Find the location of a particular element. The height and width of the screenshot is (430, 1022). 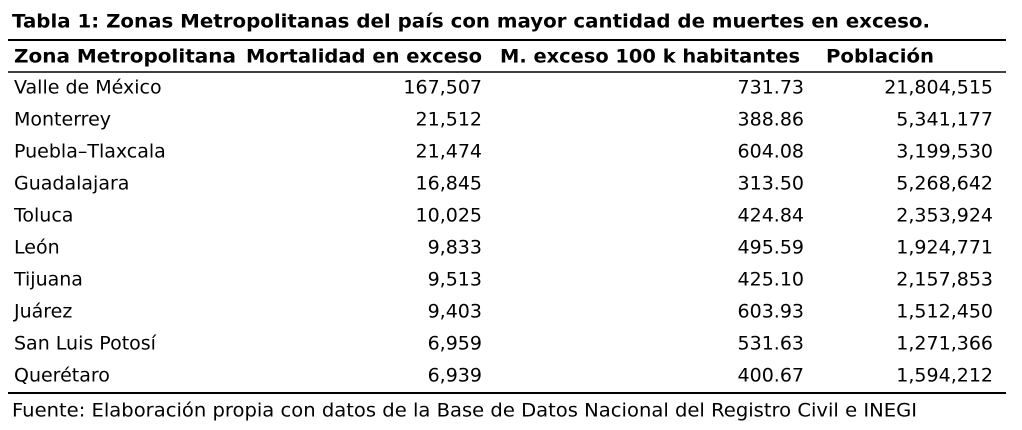

table-cell: 731.73 is located at coordinates (771, 88).